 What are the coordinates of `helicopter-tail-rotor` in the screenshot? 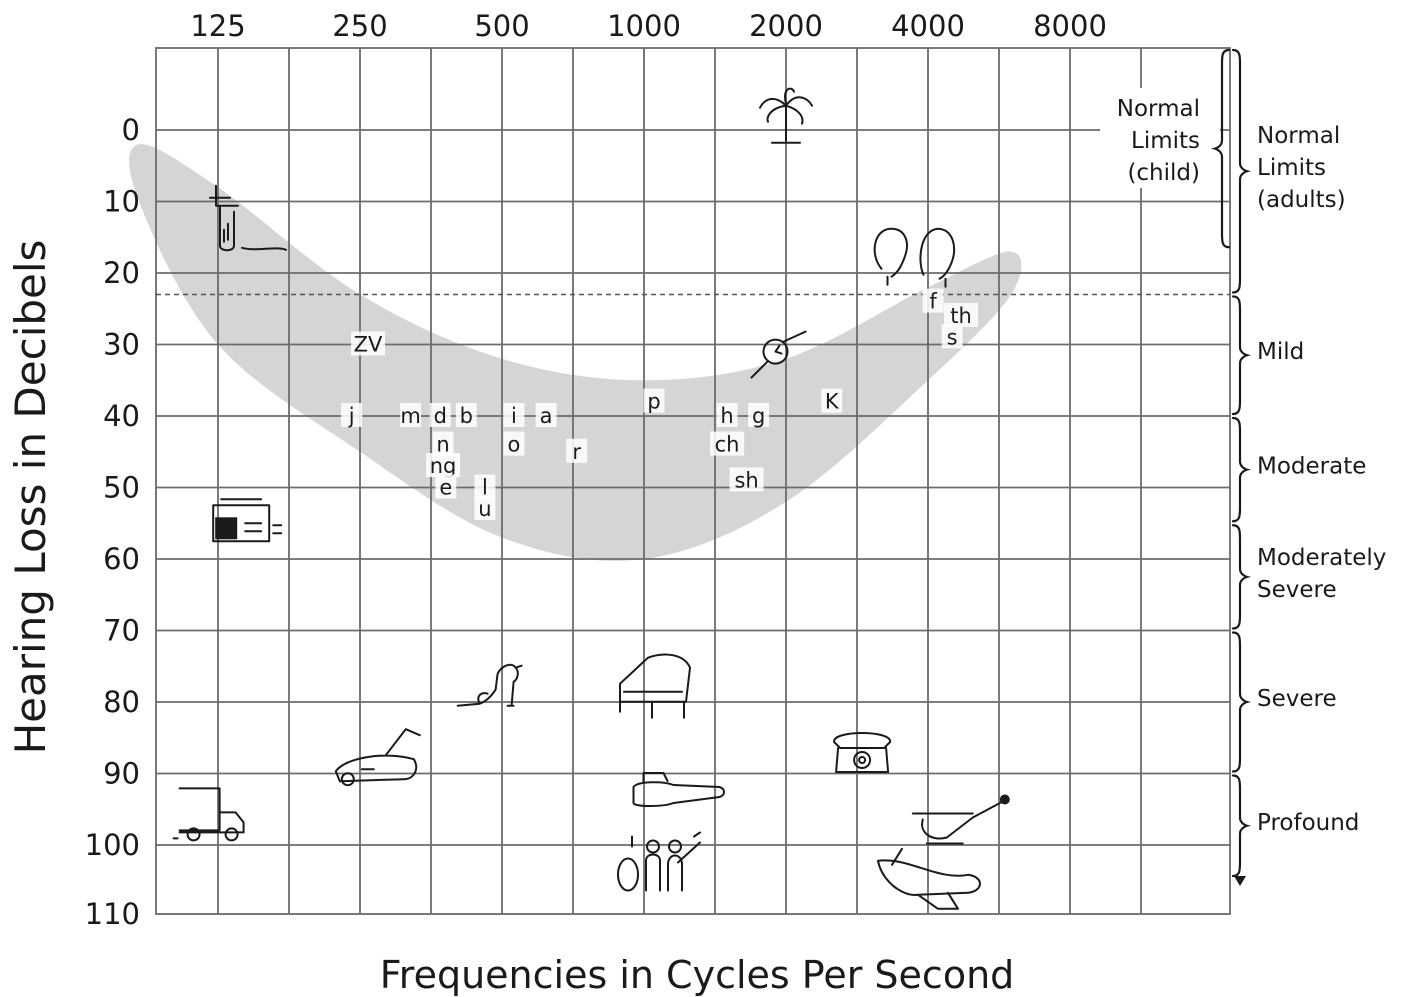 It's located at (1004, 799).